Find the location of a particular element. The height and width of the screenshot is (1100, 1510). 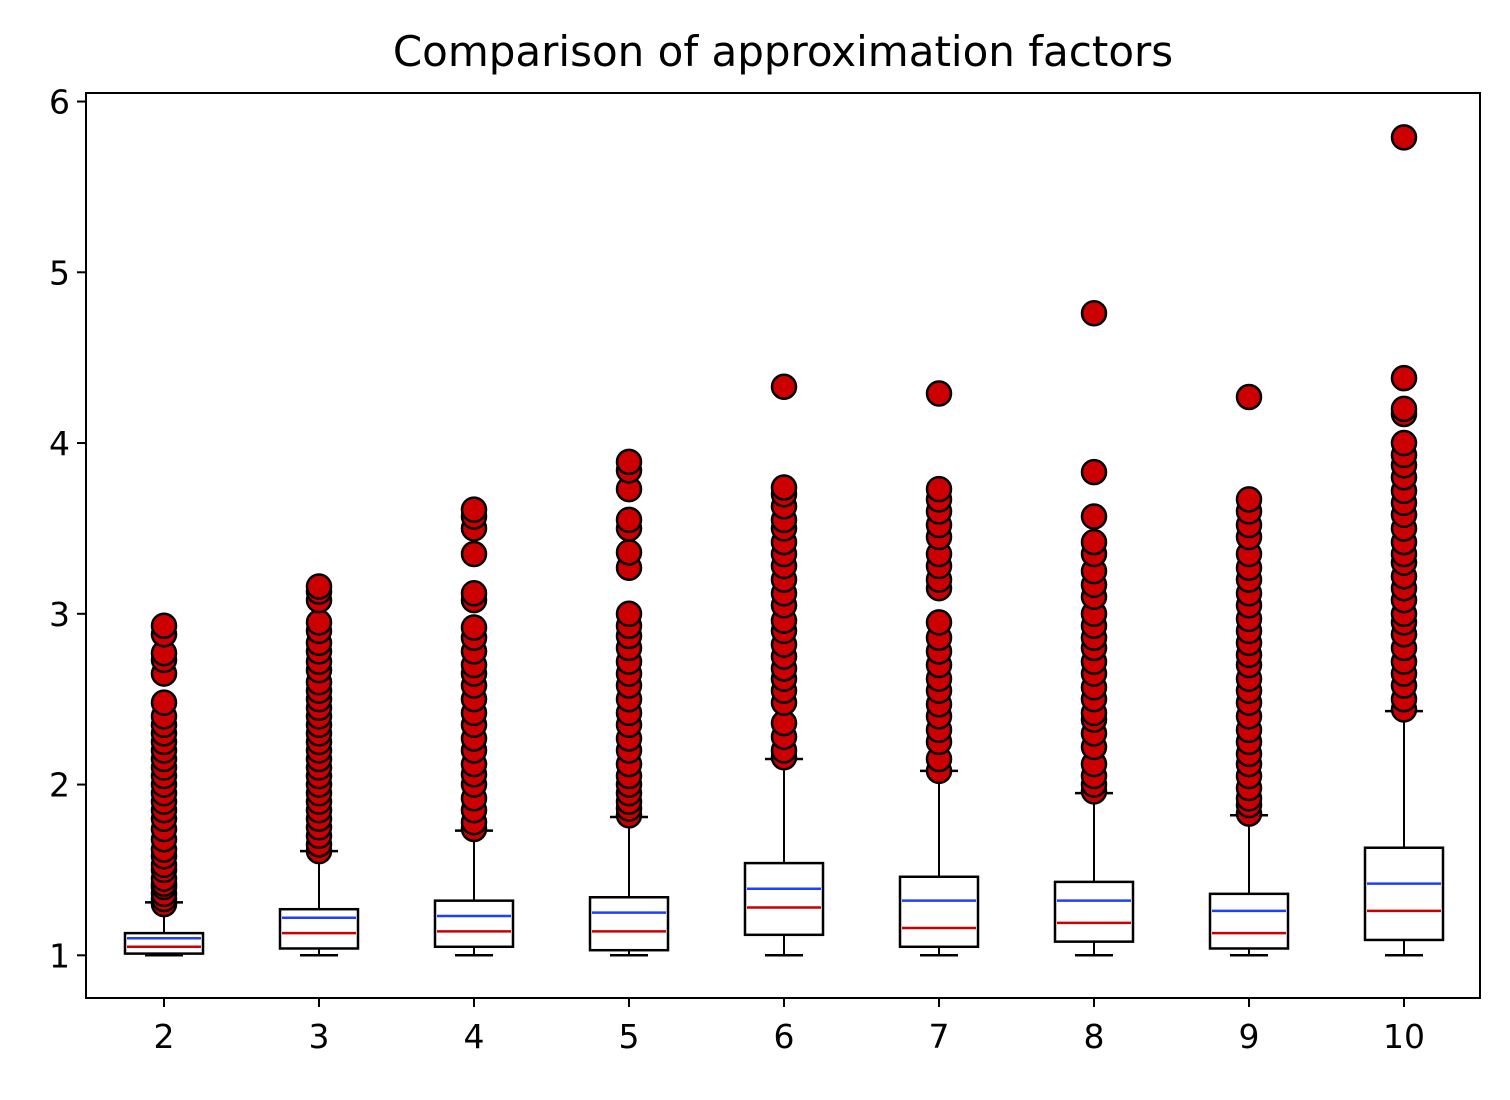

x-tick-label: 4 is located at coordinates (474, 1036).